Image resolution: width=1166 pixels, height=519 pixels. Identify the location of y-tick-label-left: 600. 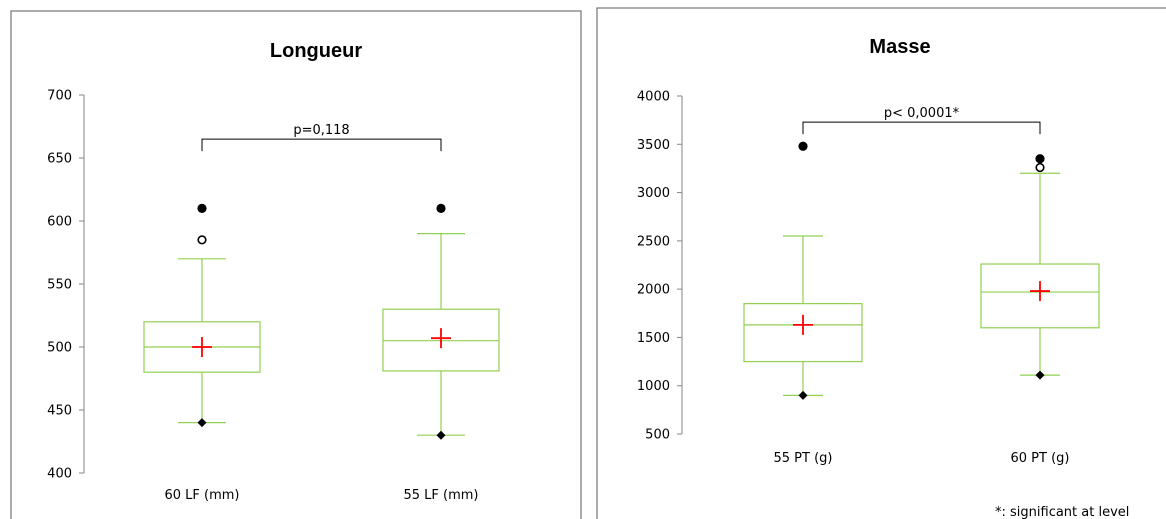
(59, 222).